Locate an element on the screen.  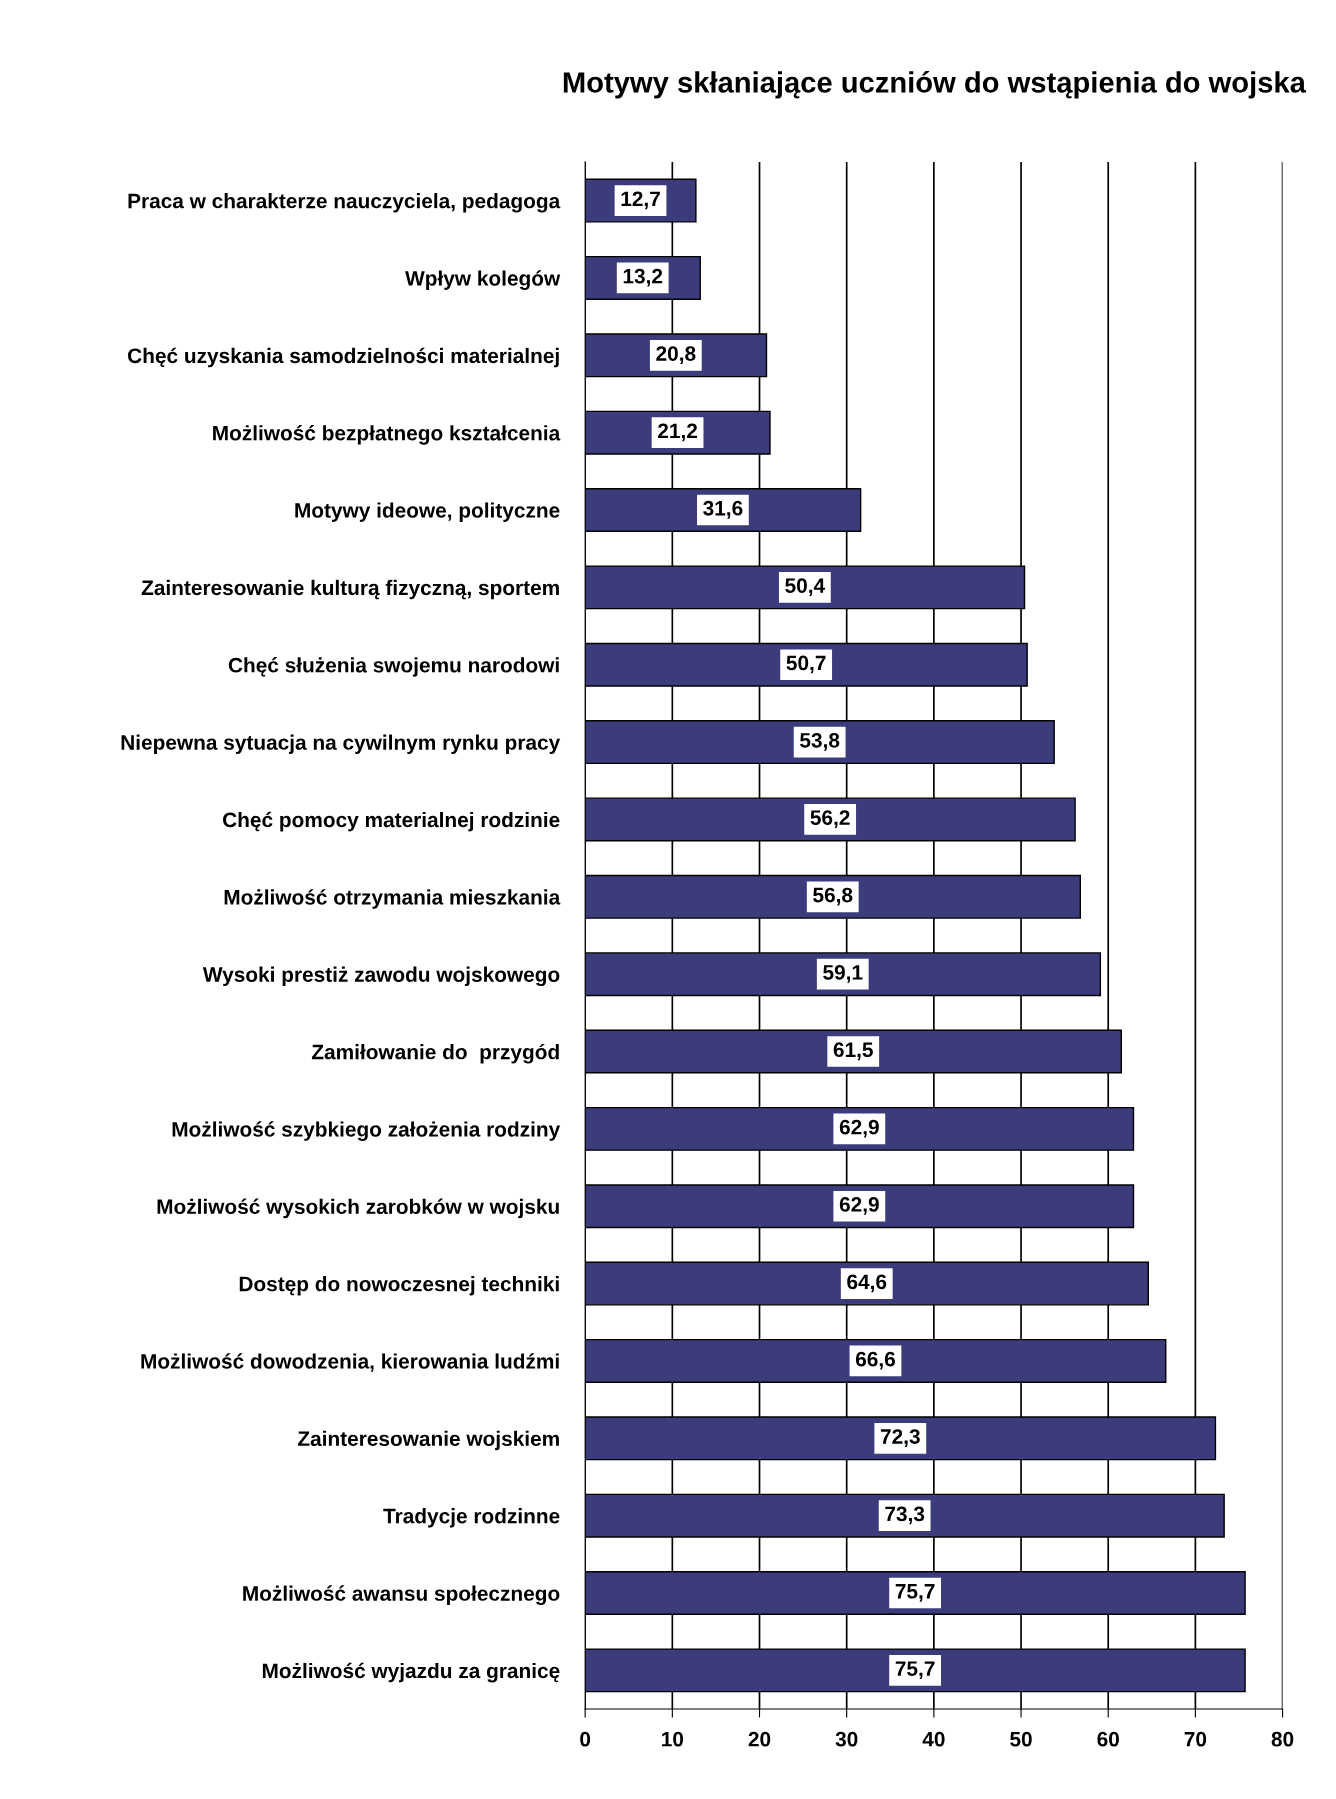
x-tick-label: 30 is located at coordinates (846, 1739).